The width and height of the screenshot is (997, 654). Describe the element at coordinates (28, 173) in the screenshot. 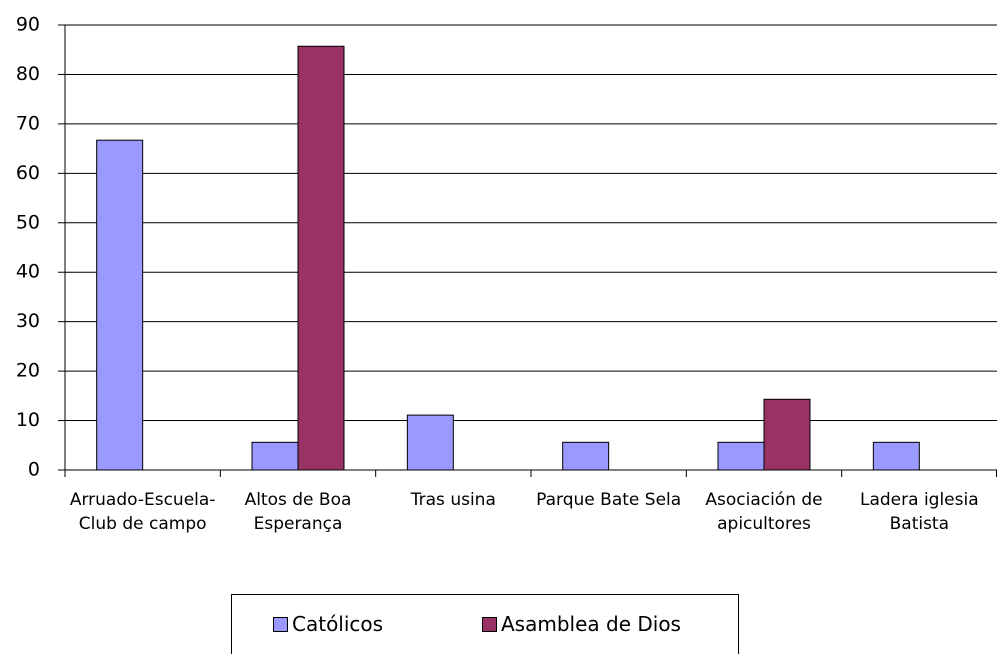

I see `y-tick-label: 60` at that location.